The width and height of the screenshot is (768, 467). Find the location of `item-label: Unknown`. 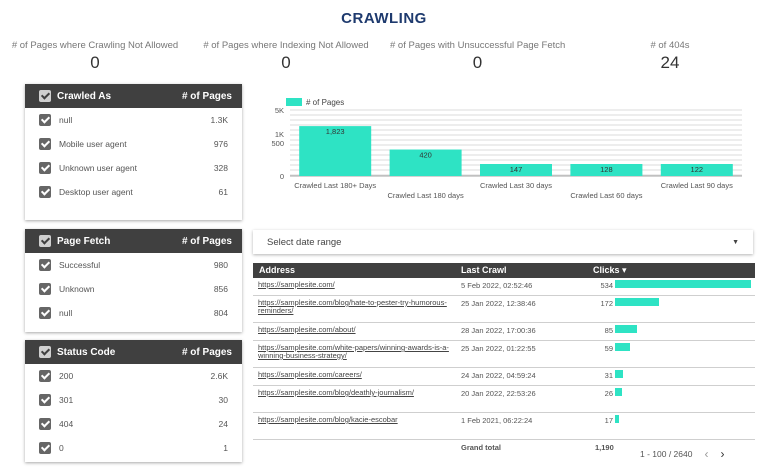

item-label: Unknown is located at coordinates (77, 289).